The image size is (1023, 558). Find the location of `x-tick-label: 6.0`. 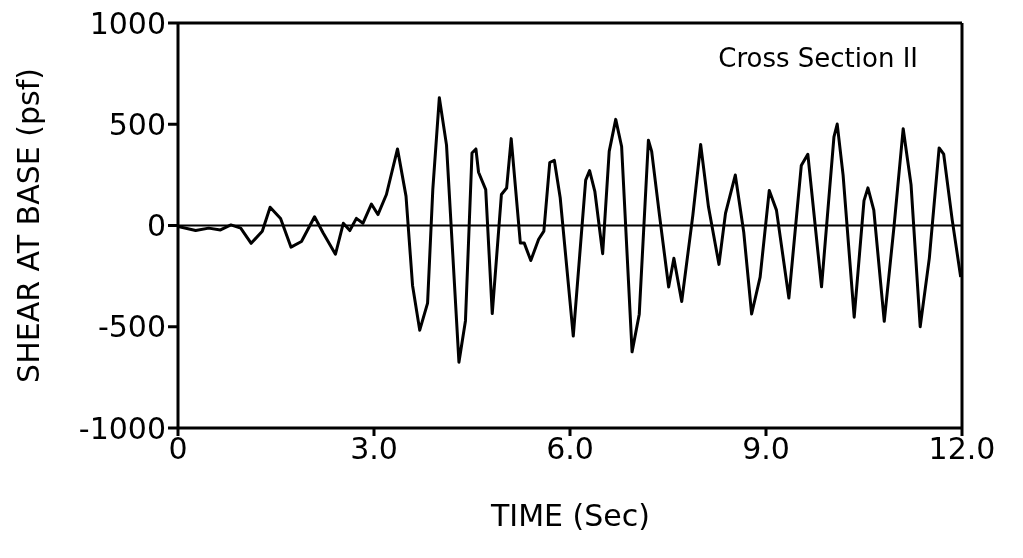

x-tick-label: 6.0 is located at coordinates (570, 449).